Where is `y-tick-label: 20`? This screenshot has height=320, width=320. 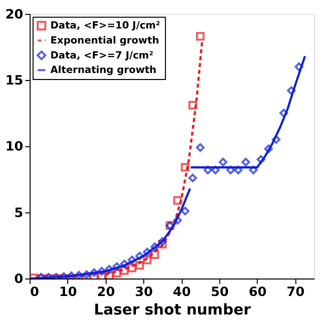 y-tick-label: 20 is located at coordinates (14, 14).